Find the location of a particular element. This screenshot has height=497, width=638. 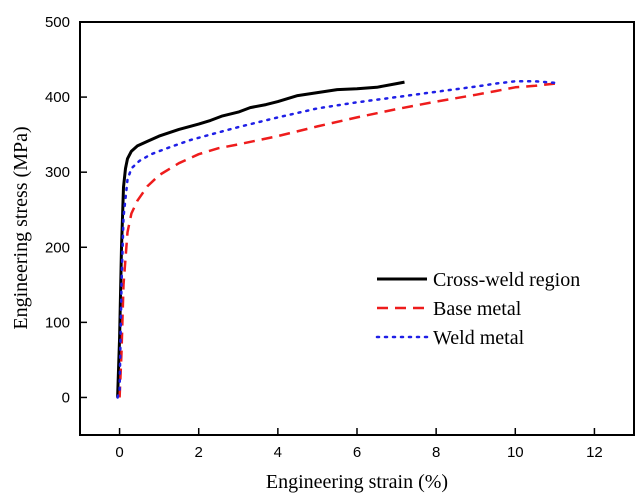

x-tick-label: 12 is located at coordinates (594, 452).